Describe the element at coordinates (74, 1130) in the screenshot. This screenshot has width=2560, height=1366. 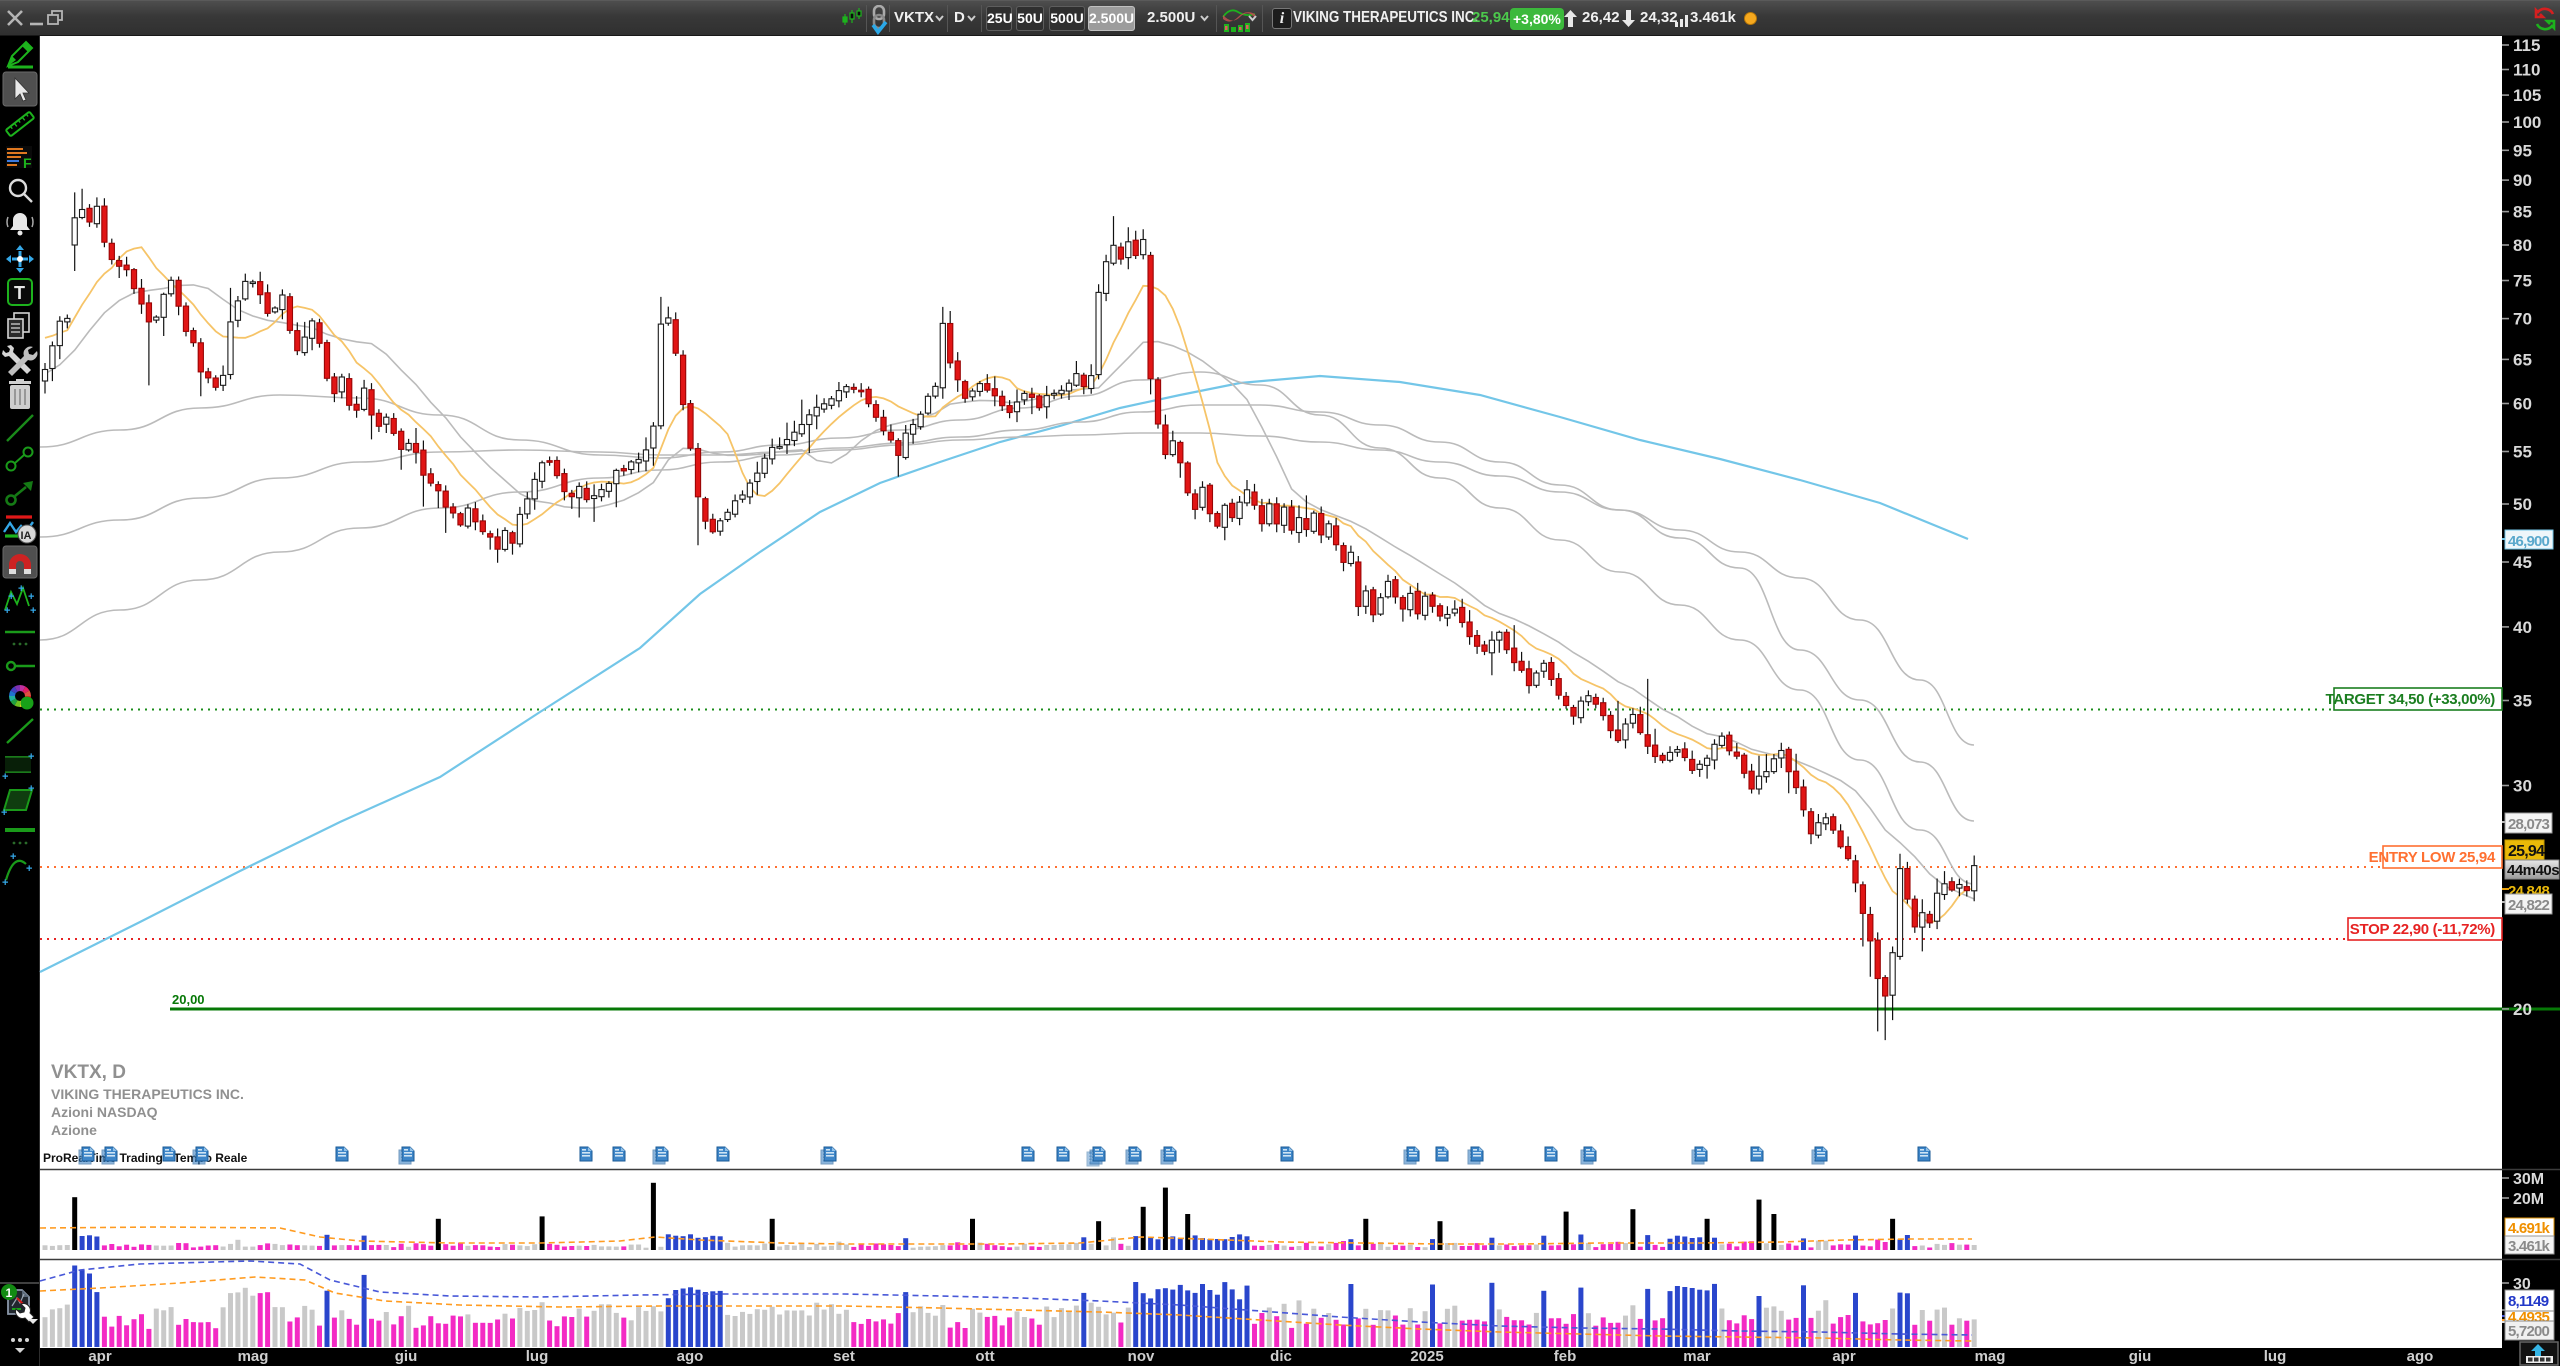
I see `svg-text: Azione` at that location.